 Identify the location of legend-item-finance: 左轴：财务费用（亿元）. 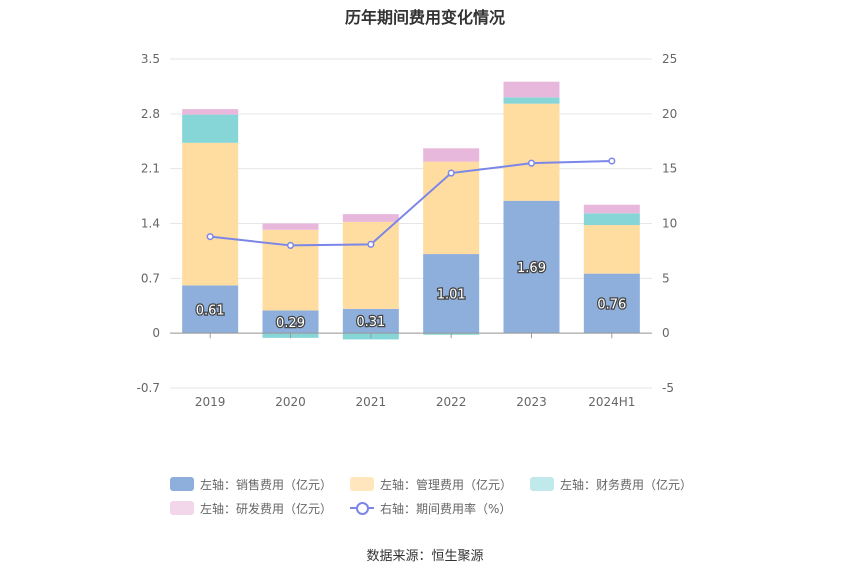
(611, 484).